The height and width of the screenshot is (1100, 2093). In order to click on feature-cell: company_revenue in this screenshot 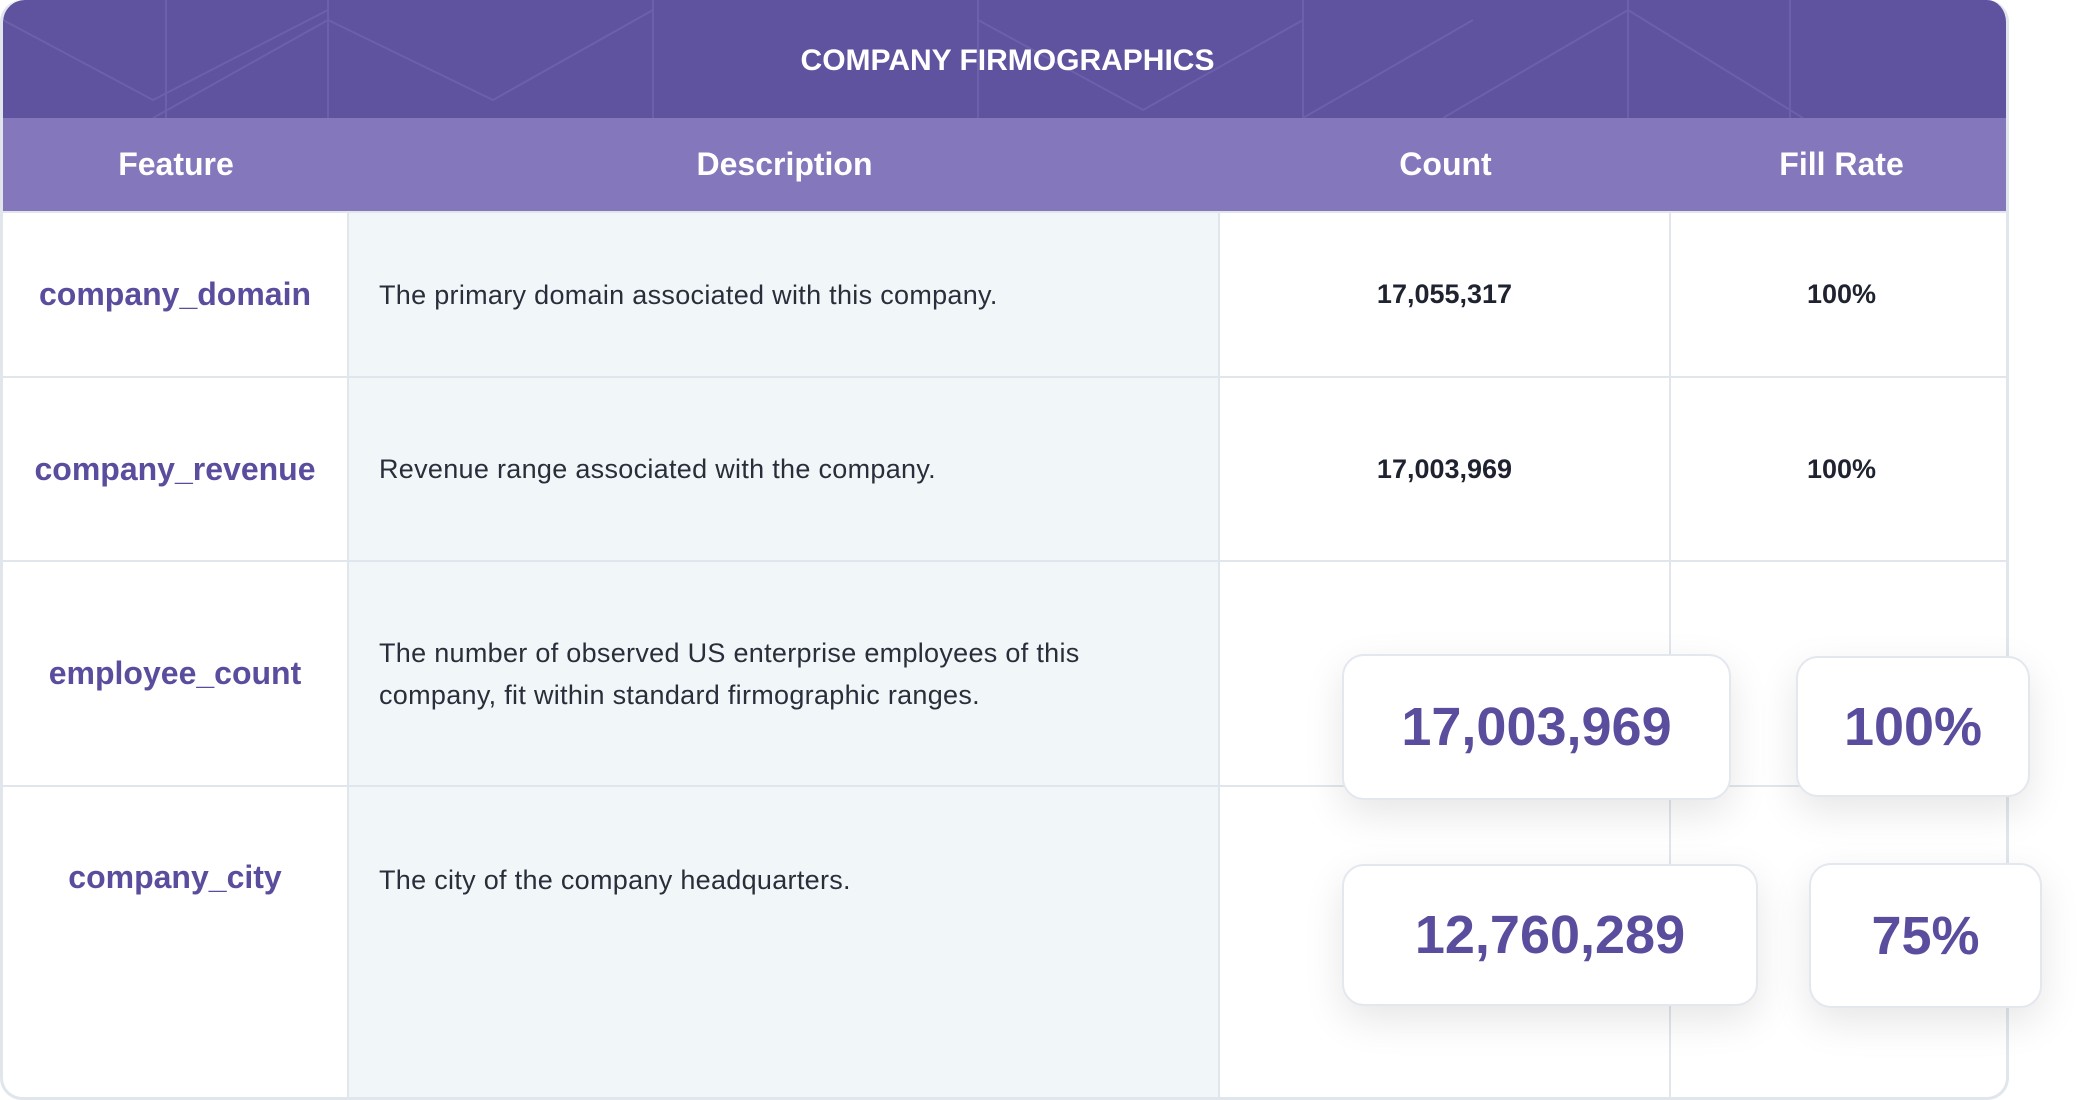, I will do `click(176, 469)`.